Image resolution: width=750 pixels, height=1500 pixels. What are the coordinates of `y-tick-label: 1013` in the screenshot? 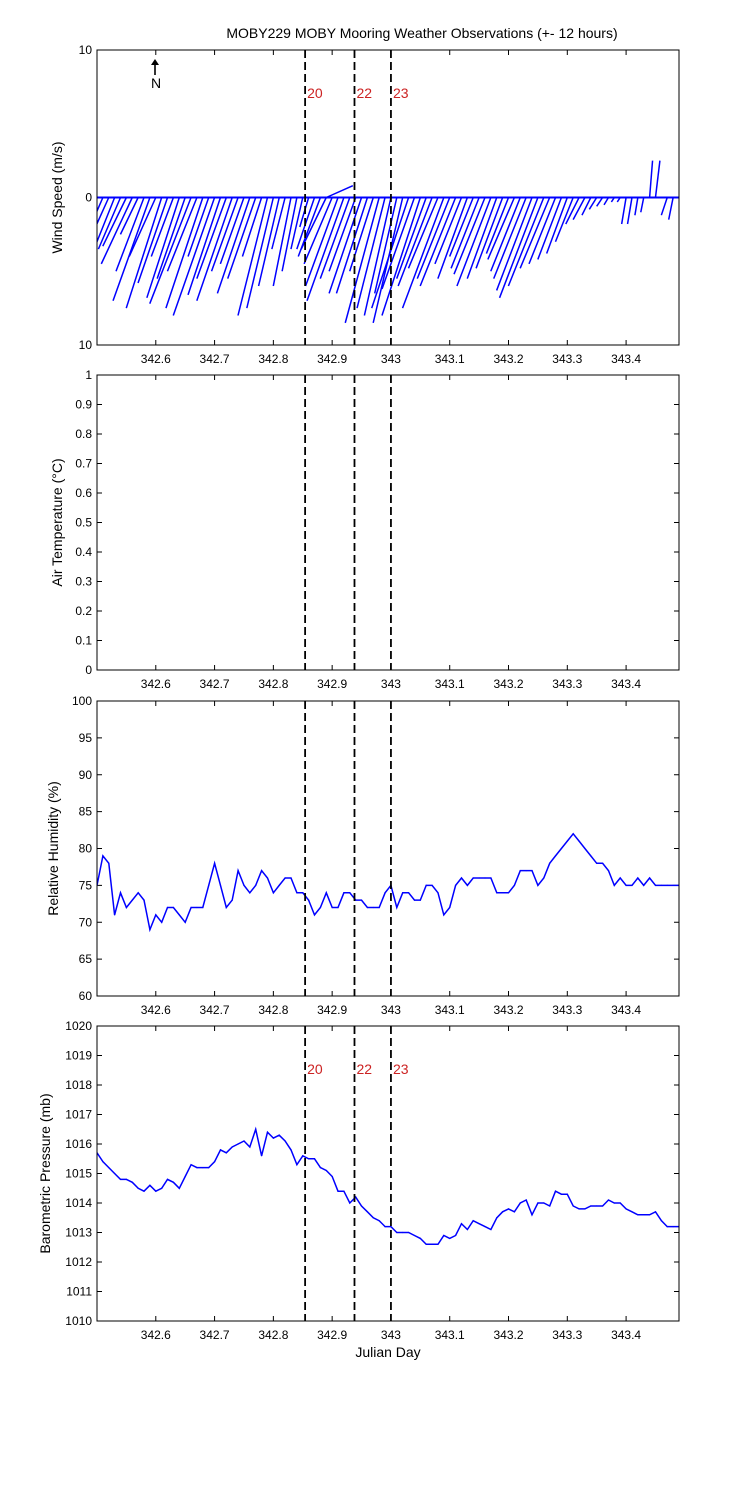 It's located at (78, 1233).